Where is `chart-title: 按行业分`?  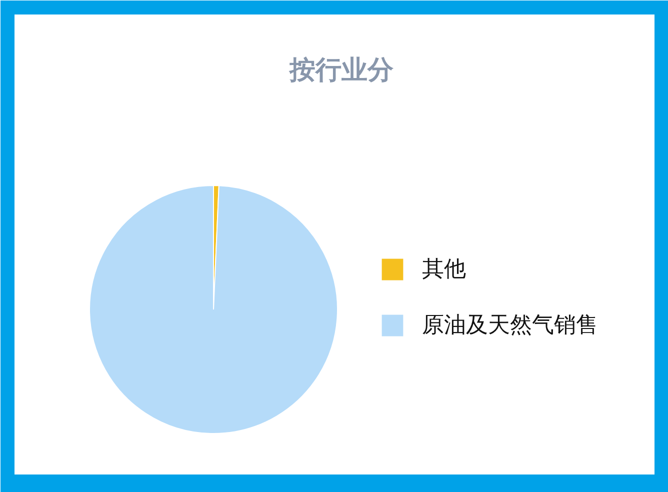 chart-title: 按行业分 is located at coordinates (341, 69).